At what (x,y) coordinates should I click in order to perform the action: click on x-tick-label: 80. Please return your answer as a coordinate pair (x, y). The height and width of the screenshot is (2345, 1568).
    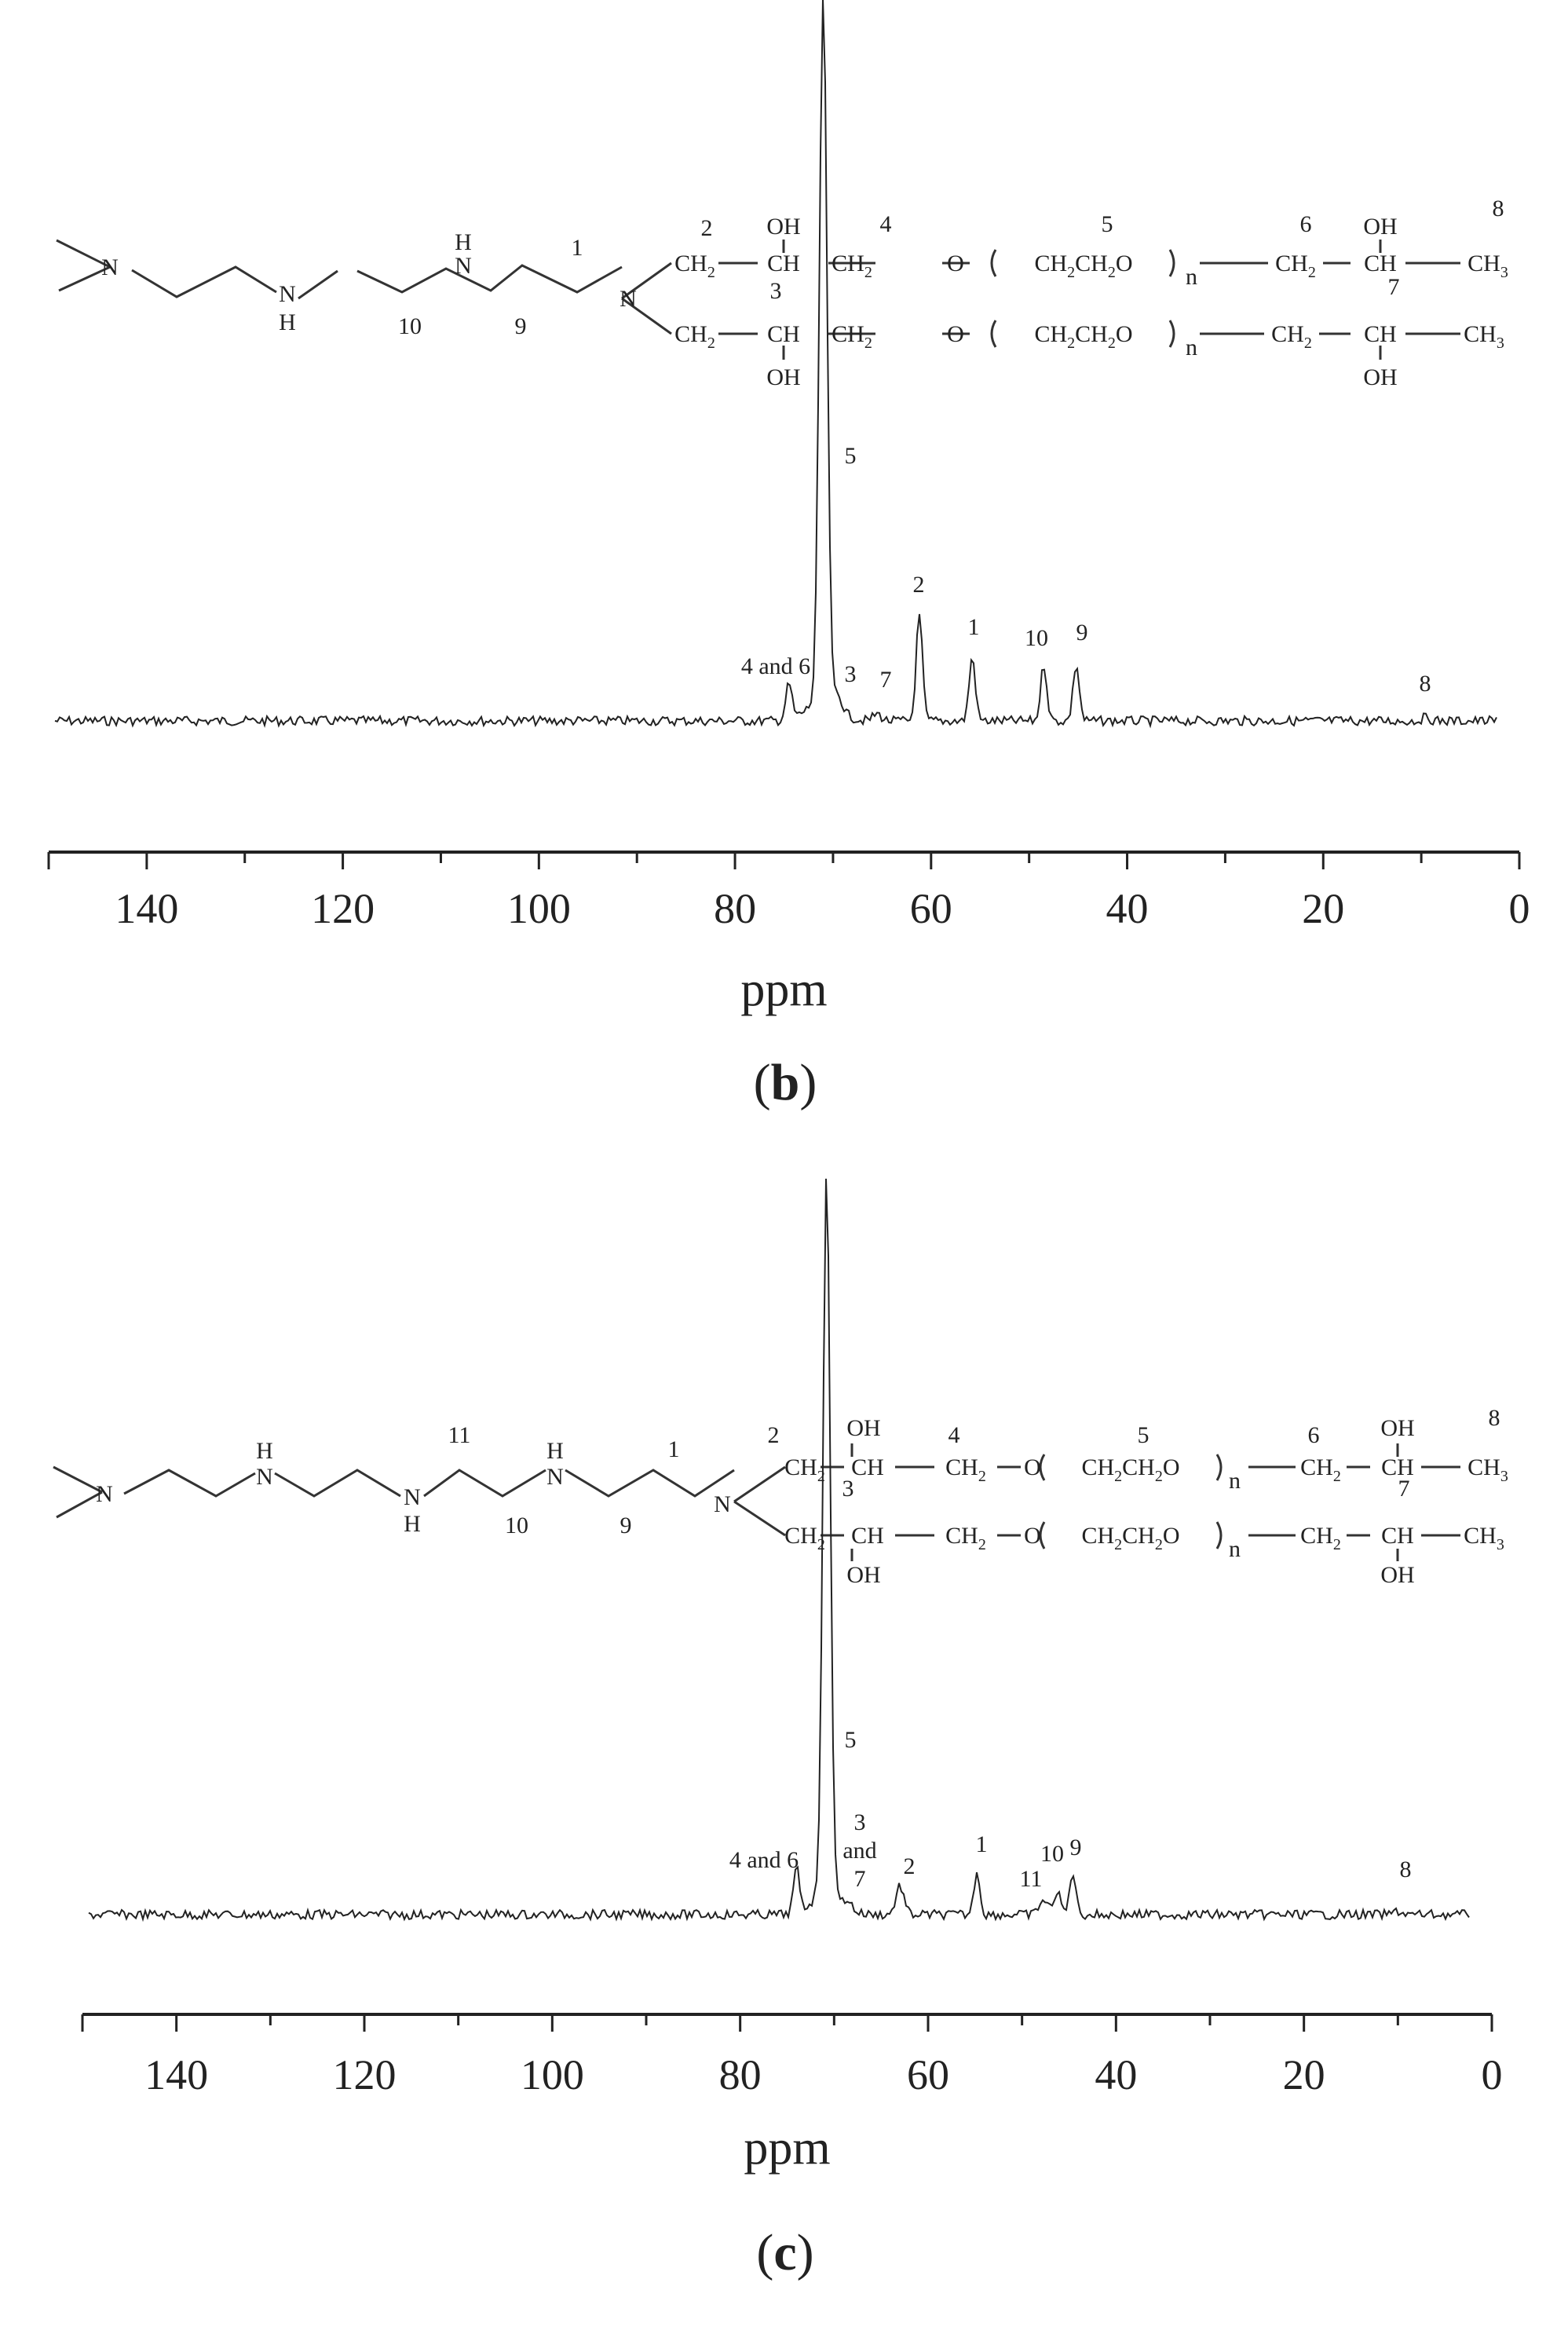
    Looking at the image, I should click on (740, 2074).